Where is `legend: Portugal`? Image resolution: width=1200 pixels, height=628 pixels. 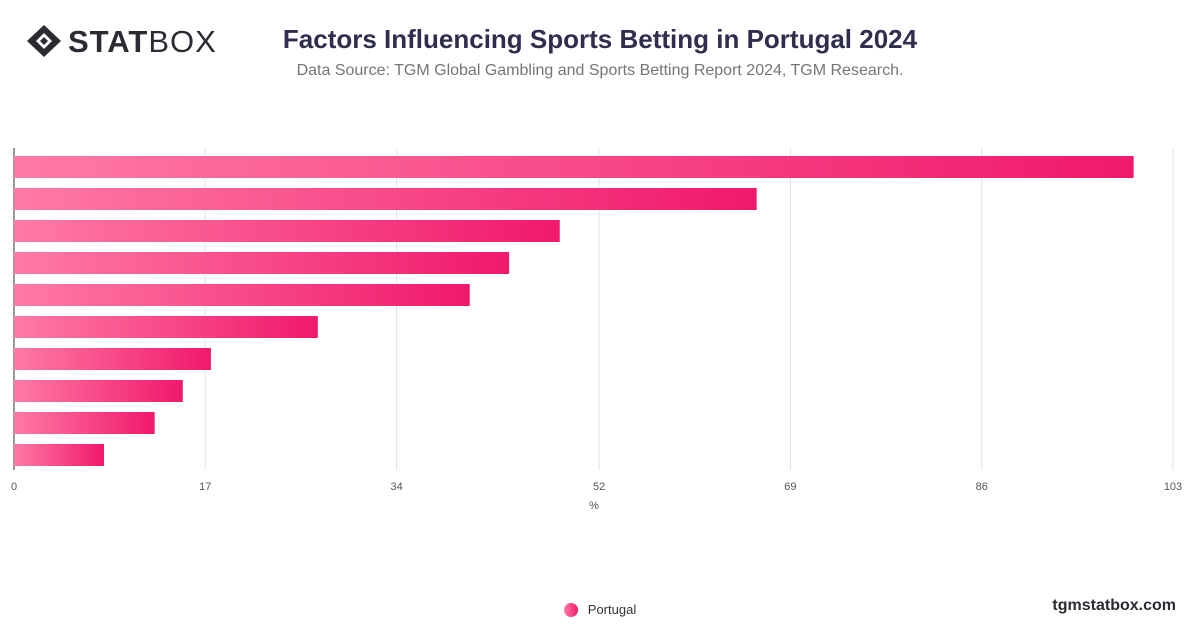
legend: Portugal is located at coordinates (600, 609).